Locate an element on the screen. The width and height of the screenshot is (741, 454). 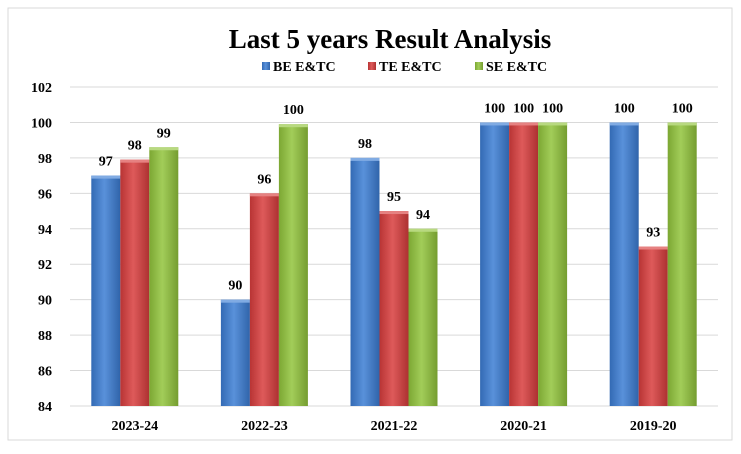
y-tick-label: 92 is located at coordinates (45, 265).